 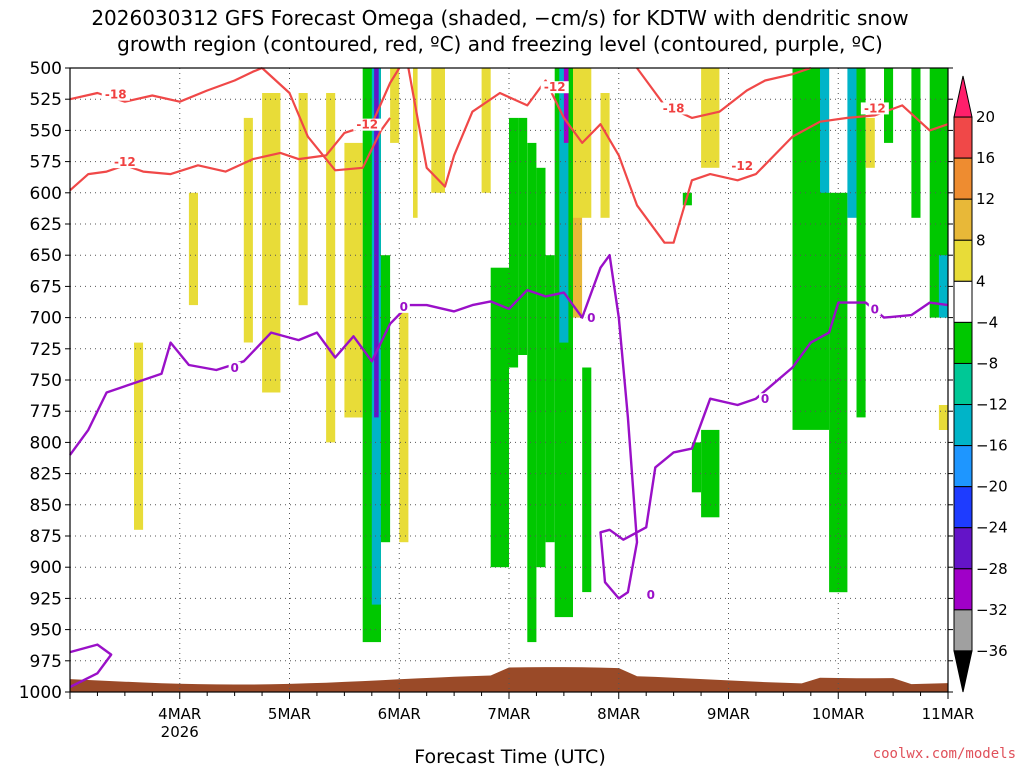 What do you see at coordinates (985, 199) in the screenshot?
I see `colorbar-label-2: 12` at bounding box center [985, 199].